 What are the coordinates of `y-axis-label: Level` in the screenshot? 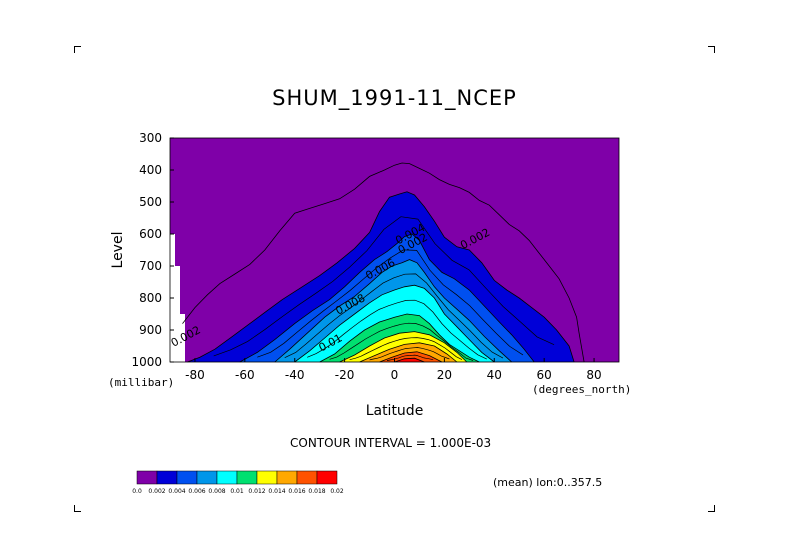 It's located at (118, 250).